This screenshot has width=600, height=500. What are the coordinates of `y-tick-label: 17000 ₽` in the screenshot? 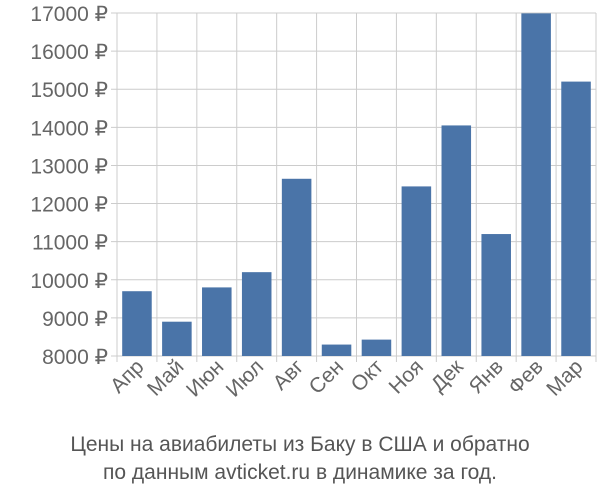 It's located at (69, 14).